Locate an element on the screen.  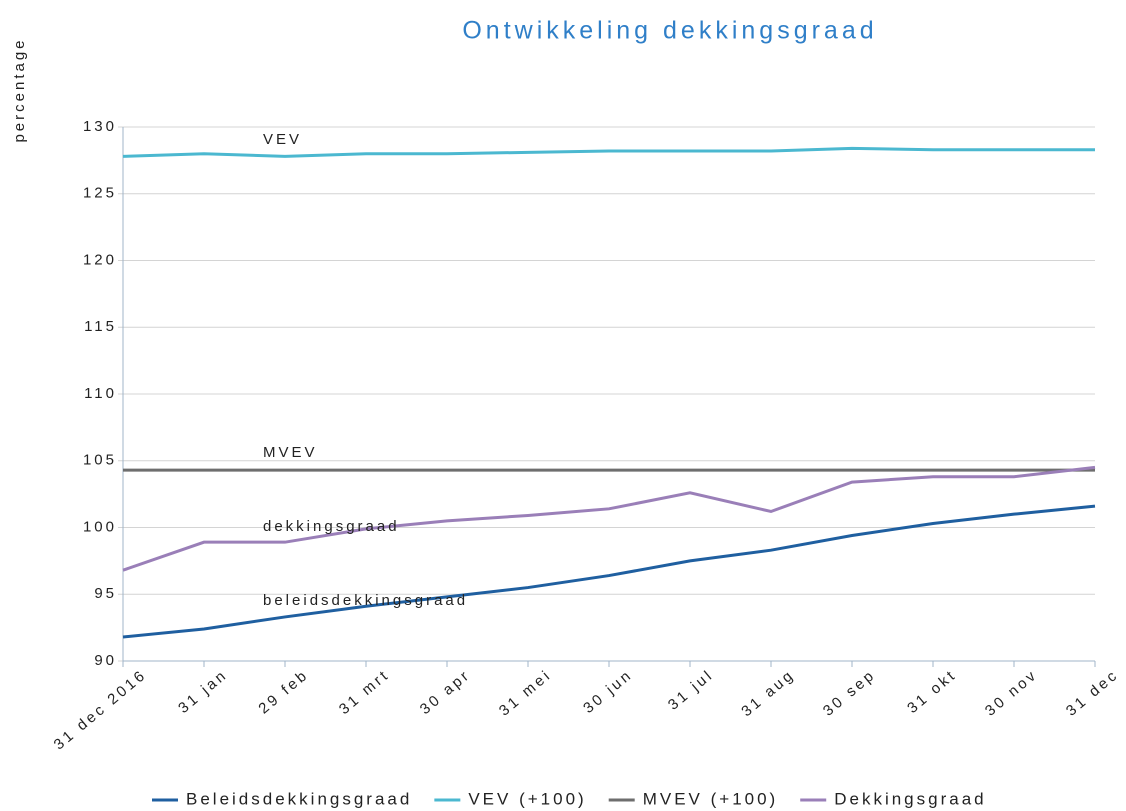
y-tick-label: 105 is located at coordinates (100, 460).